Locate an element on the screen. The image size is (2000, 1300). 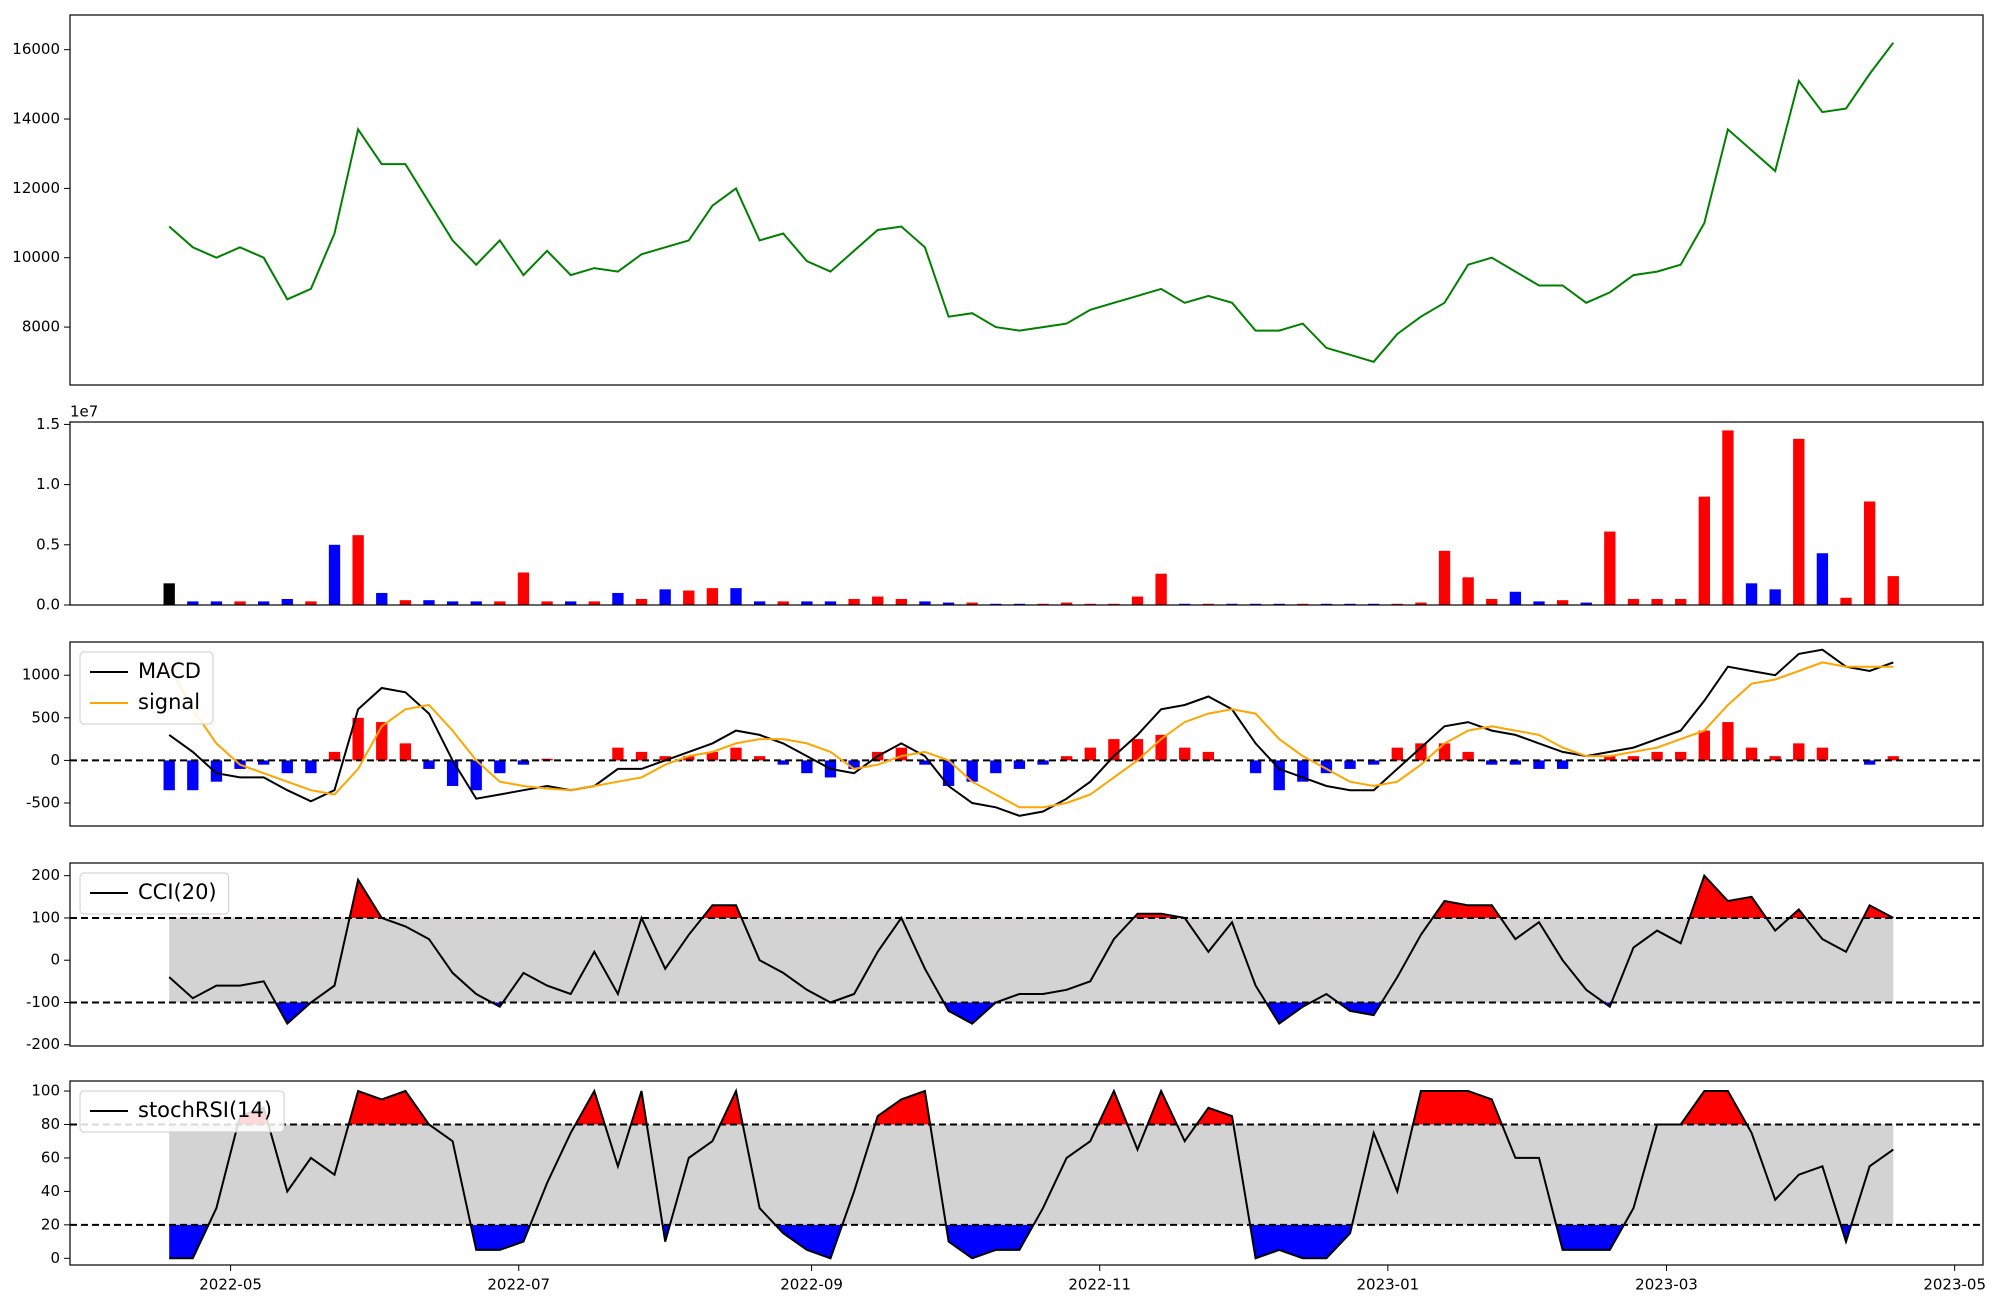
y-tick-label: 0.5 is located at coordinates (48, 544).